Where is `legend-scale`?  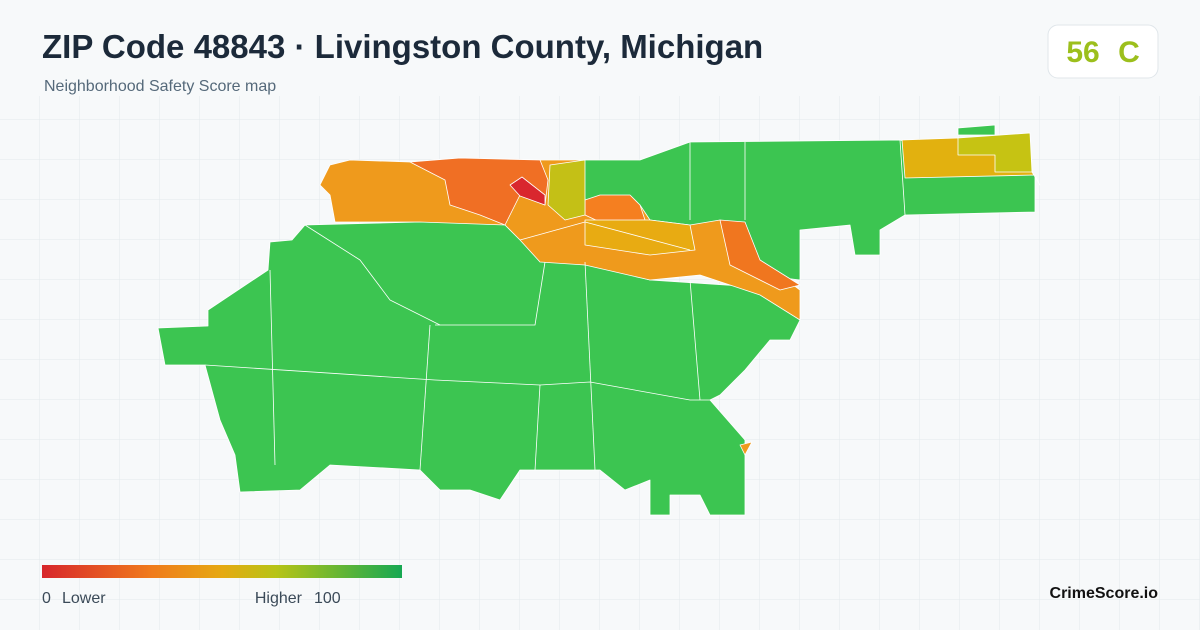
legend-scale is located at coordinates (222, 571).